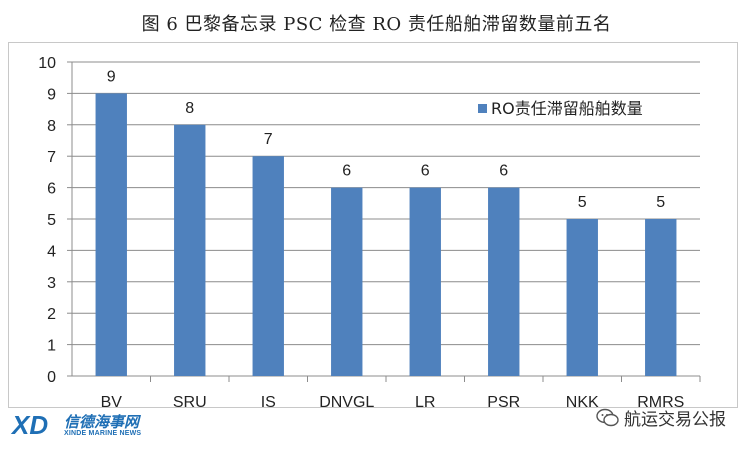  I want to click on y-tick-label: 6, so click(51, 189).